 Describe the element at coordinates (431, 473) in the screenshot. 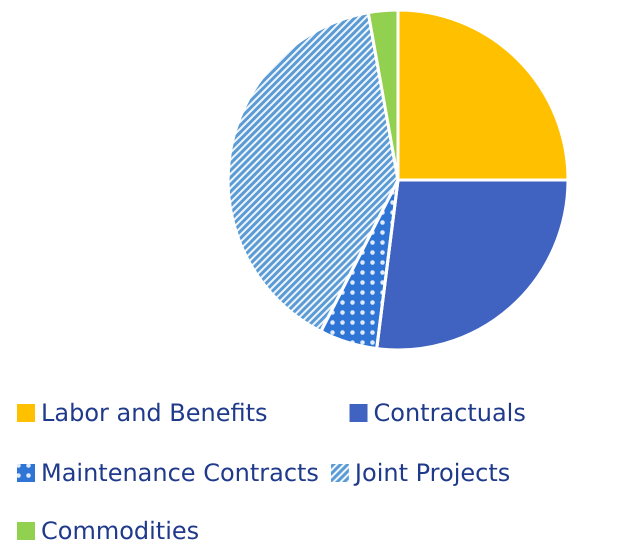

I see `legend-label: Joint Projects` at that location.